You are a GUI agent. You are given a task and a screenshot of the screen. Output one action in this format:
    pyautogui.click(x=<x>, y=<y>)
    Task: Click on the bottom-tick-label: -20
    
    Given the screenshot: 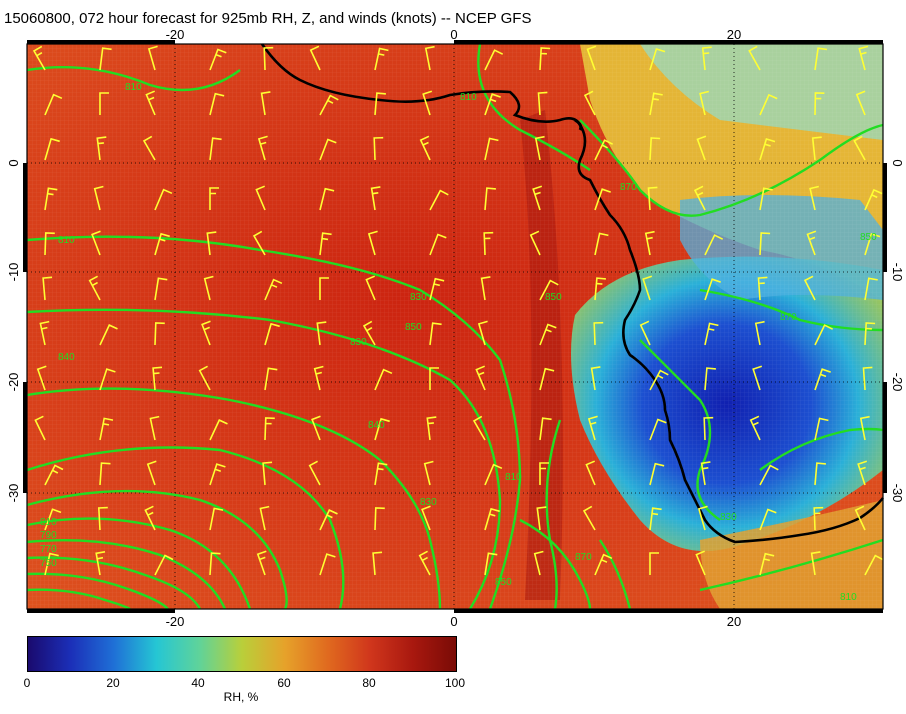 What is the action you would take?
    pyautogui.click(x=175, y=621)
    